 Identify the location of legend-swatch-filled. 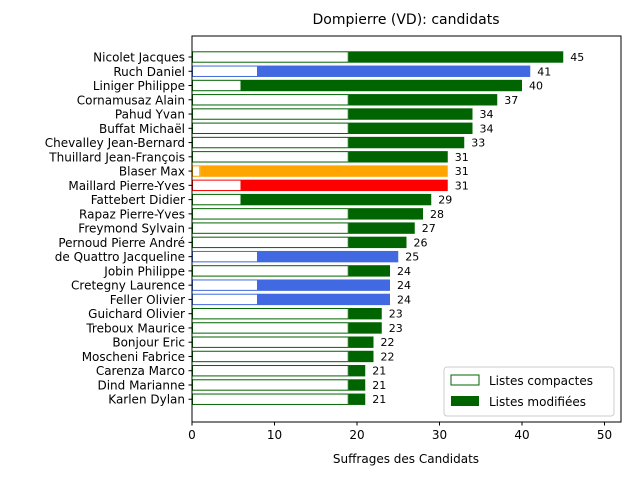
(465, 401).